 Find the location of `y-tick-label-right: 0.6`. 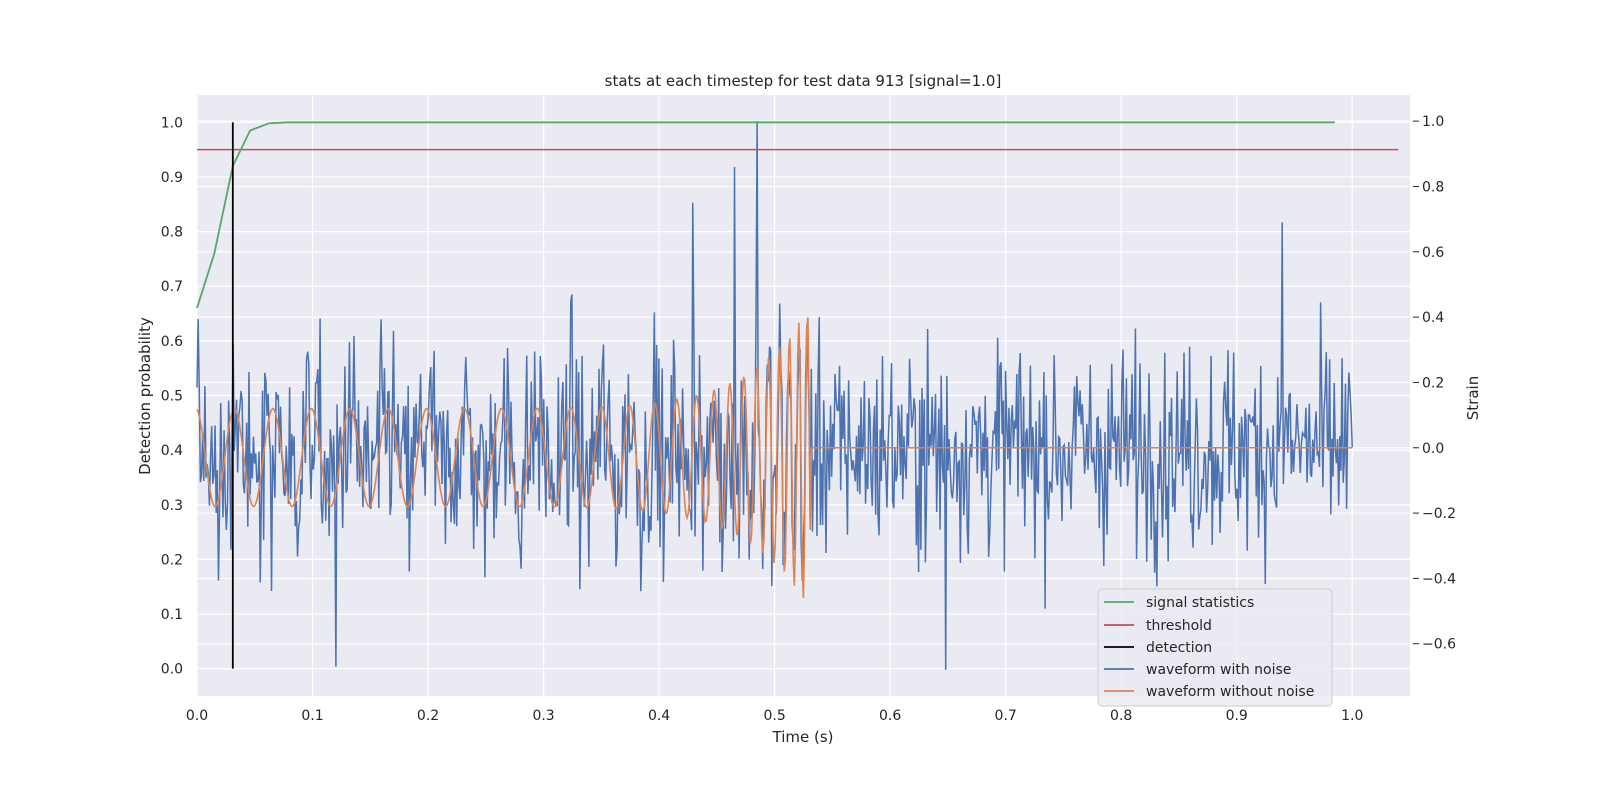

y-tick-label-right: 0.6 is located at coordinates (1433, 253).